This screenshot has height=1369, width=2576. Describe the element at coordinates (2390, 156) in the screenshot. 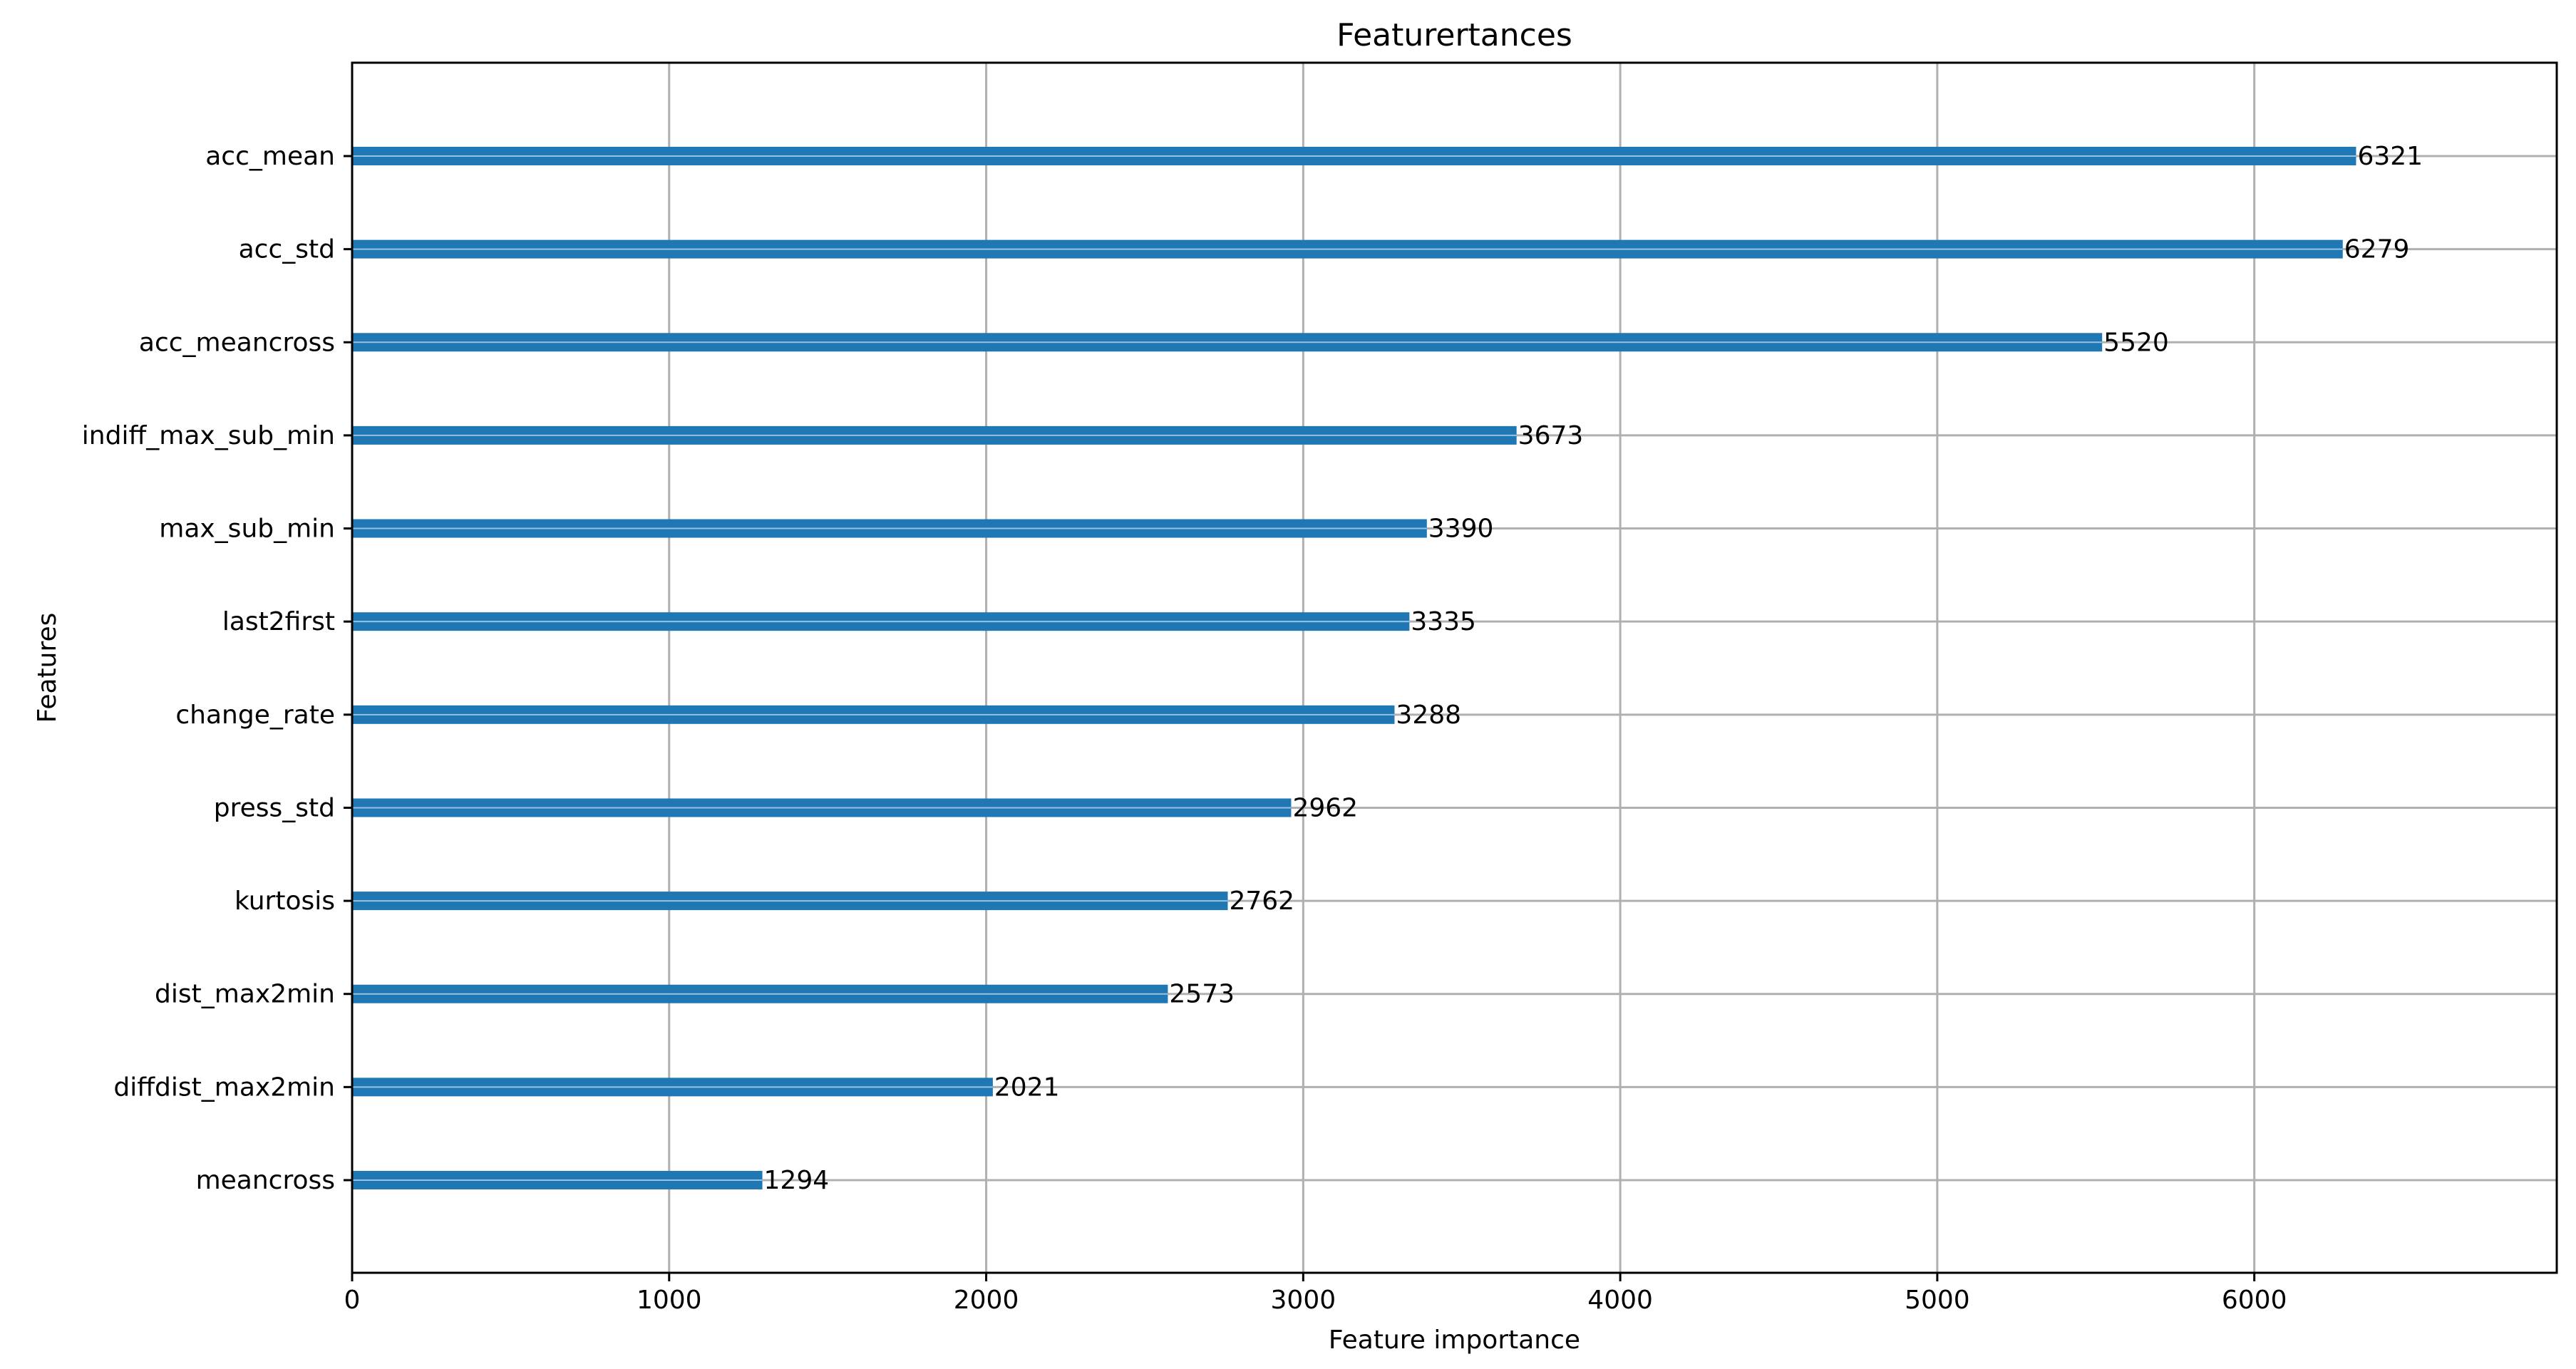

I see `bar-value-label: 6321` at that location.